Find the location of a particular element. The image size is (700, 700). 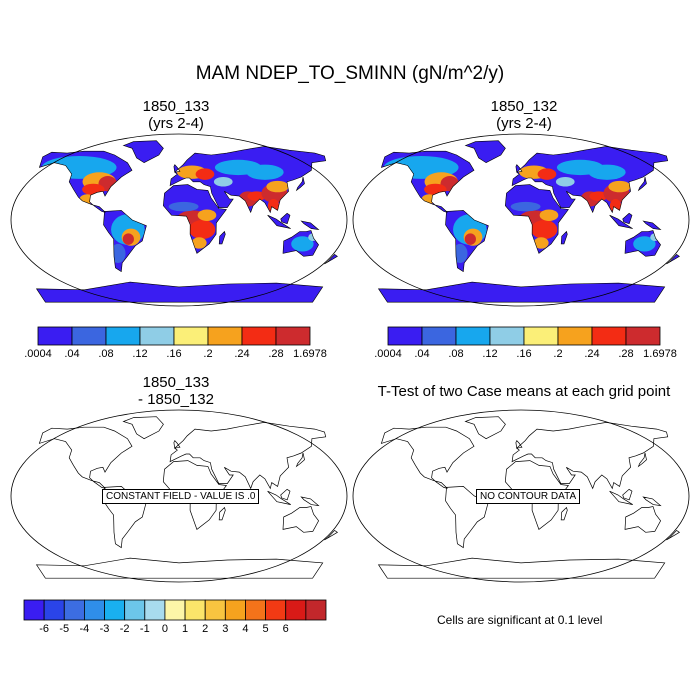

colorbar-tick-label: 4 is located at coordinates (245, 629).